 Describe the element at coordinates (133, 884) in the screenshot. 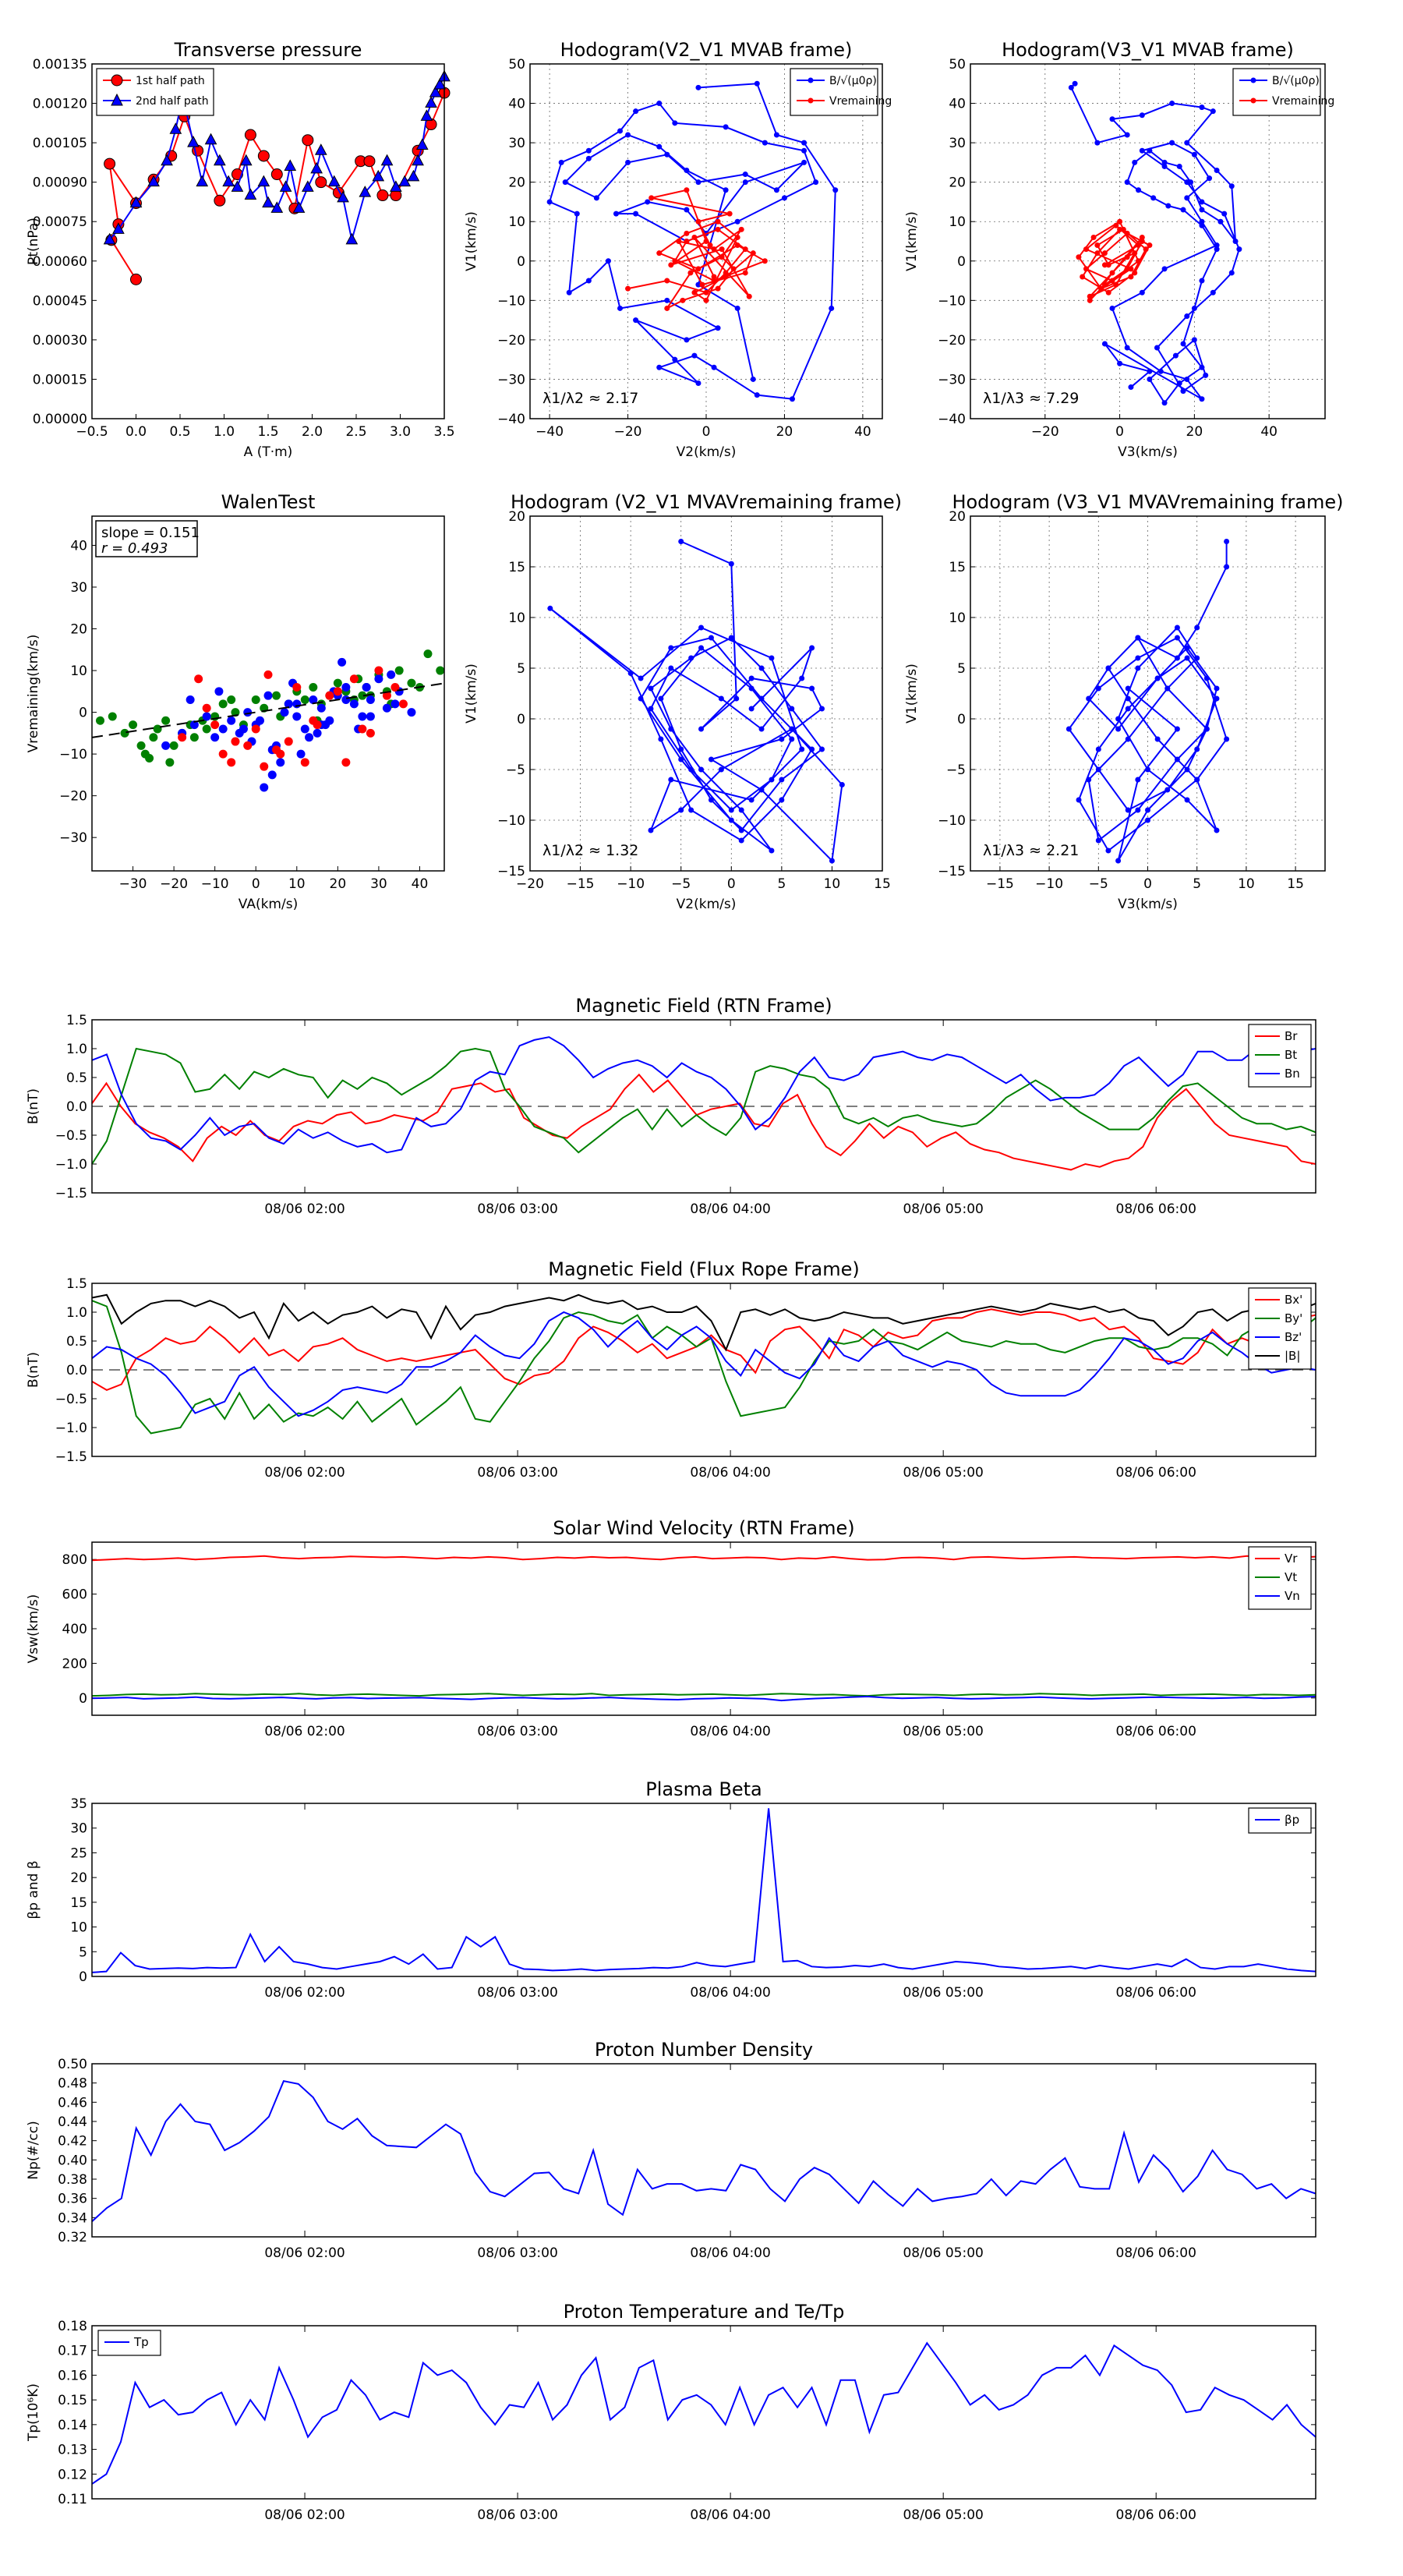

I see `x-tick-label: −30` at that location.